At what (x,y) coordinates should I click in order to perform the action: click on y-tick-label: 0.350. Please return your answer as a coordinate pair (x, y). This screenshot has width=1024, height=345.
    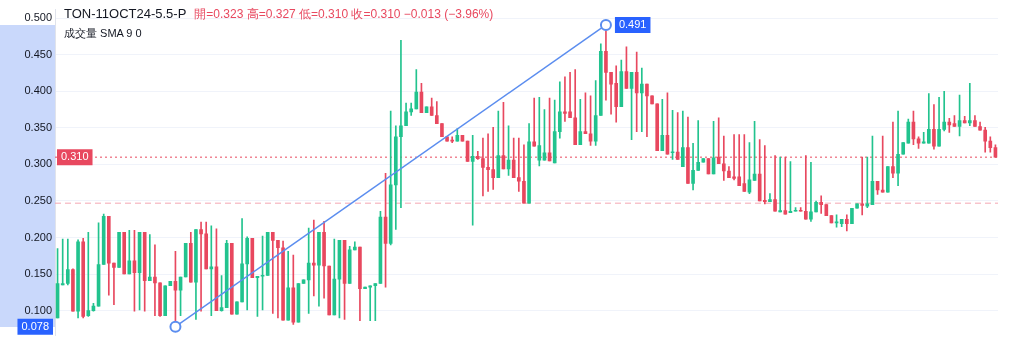
    Looking at the image, I should click on (38, 126).